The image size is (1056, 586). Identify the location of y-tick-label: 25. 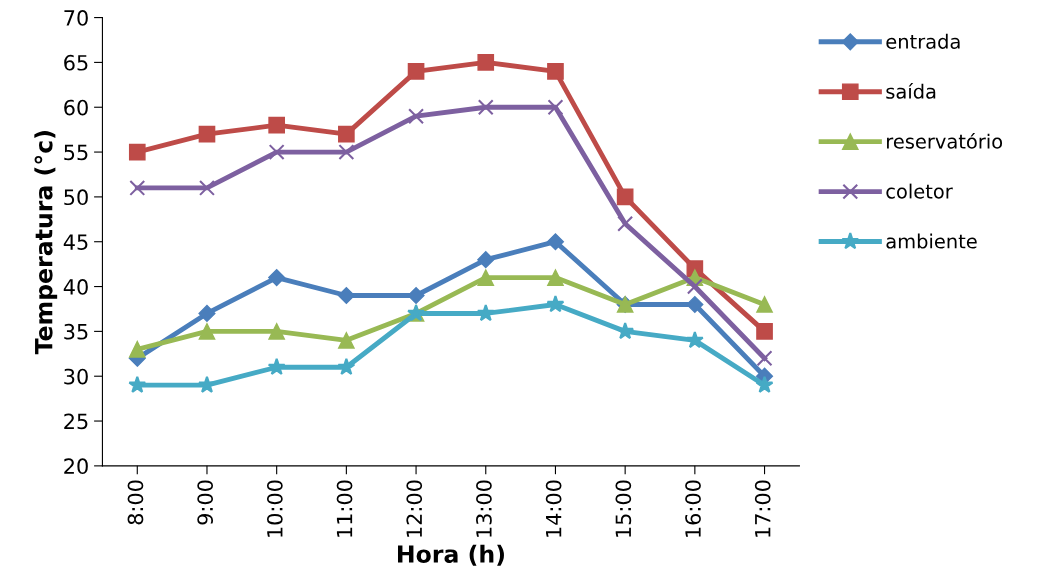
(76, 421).